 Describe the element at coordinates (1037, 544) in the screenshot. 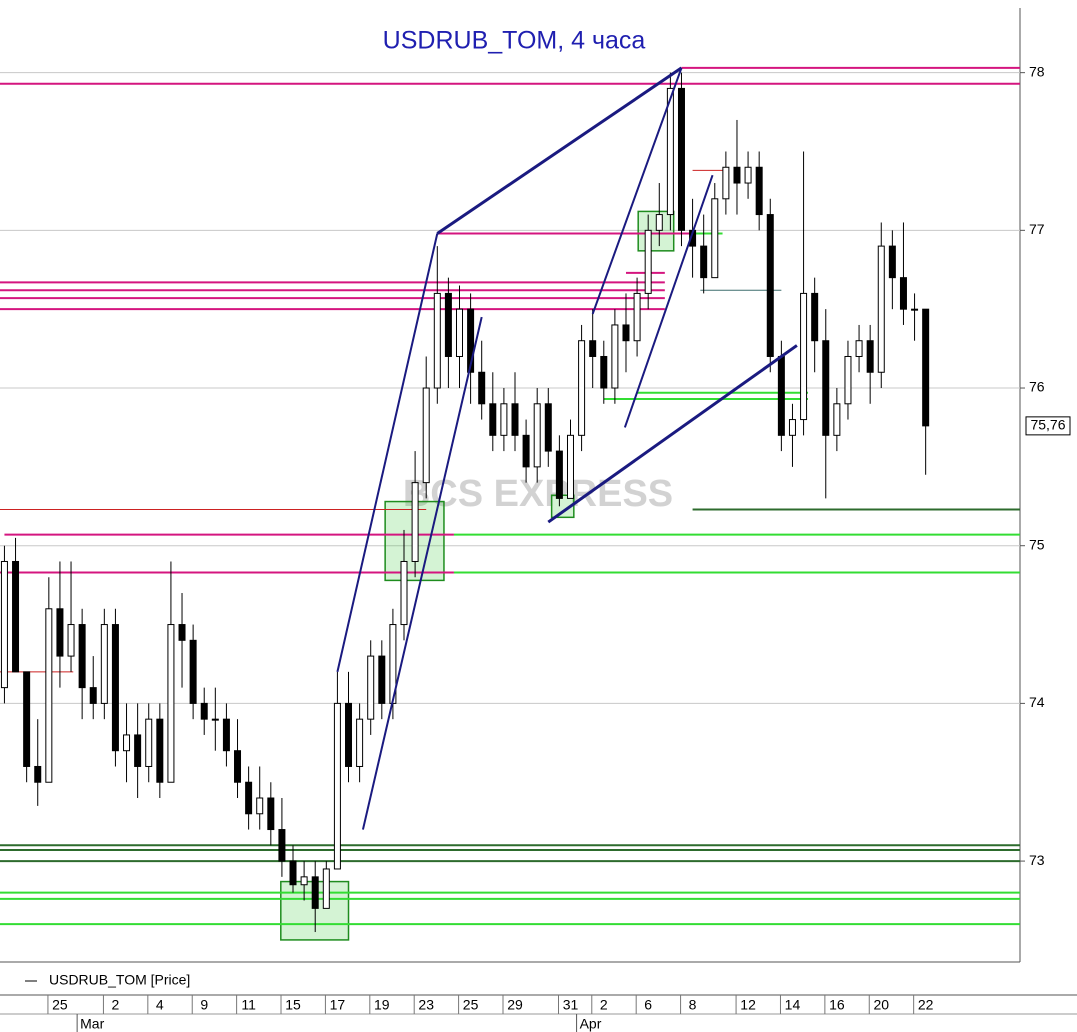

I see `y-tick-label: 75` at that location.